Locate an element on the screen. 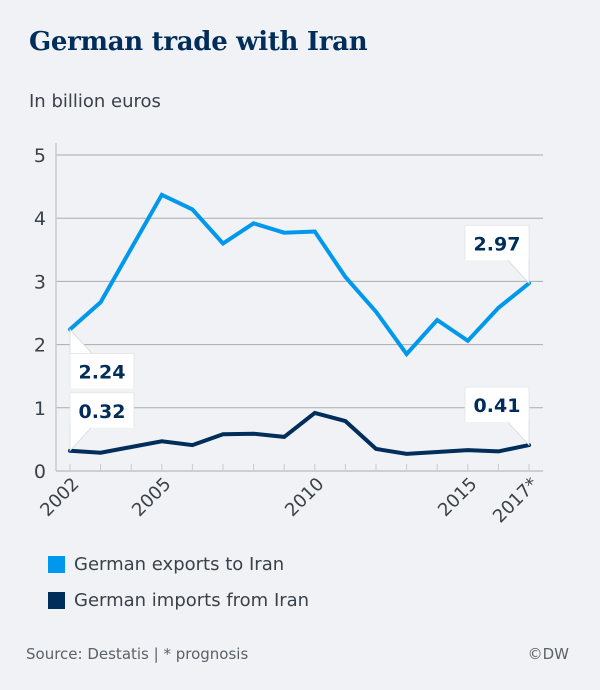  y-tick-label: 0 is located at coordinates (40, 472).